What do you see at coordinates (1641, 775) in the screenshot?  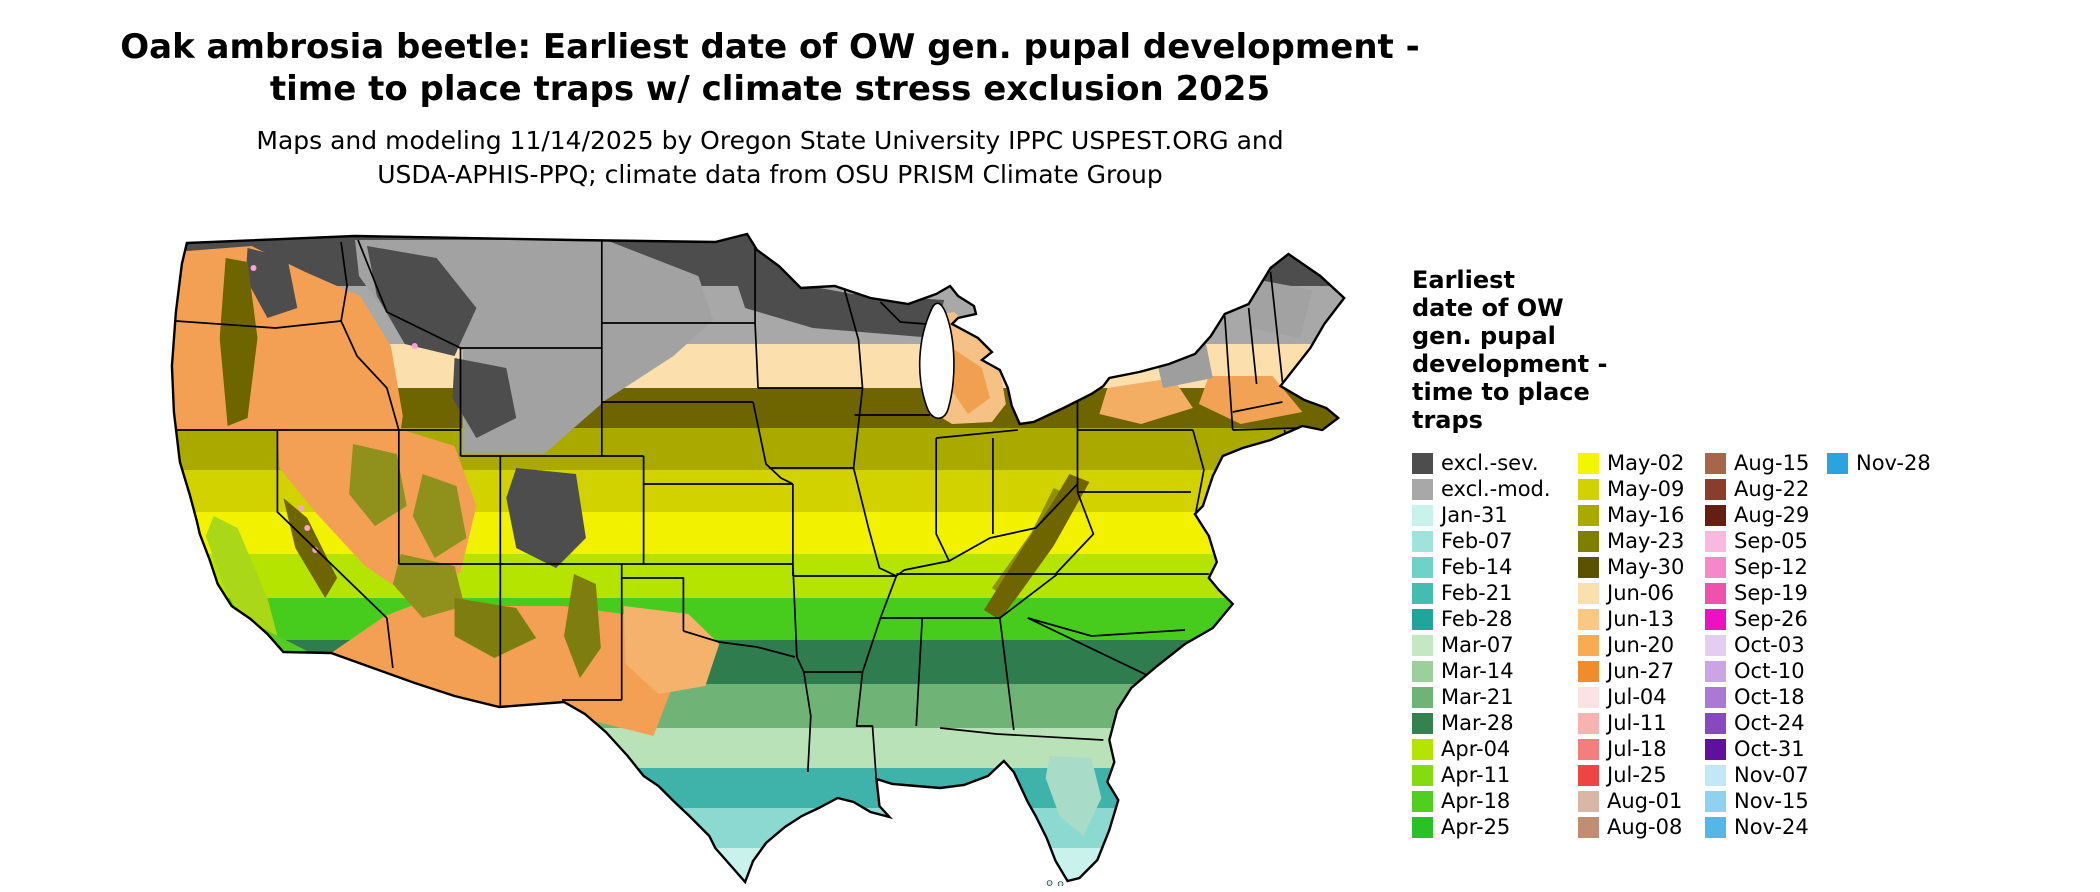 I see `legend-entry: Jul-25` at bounding box center [1641, 775].